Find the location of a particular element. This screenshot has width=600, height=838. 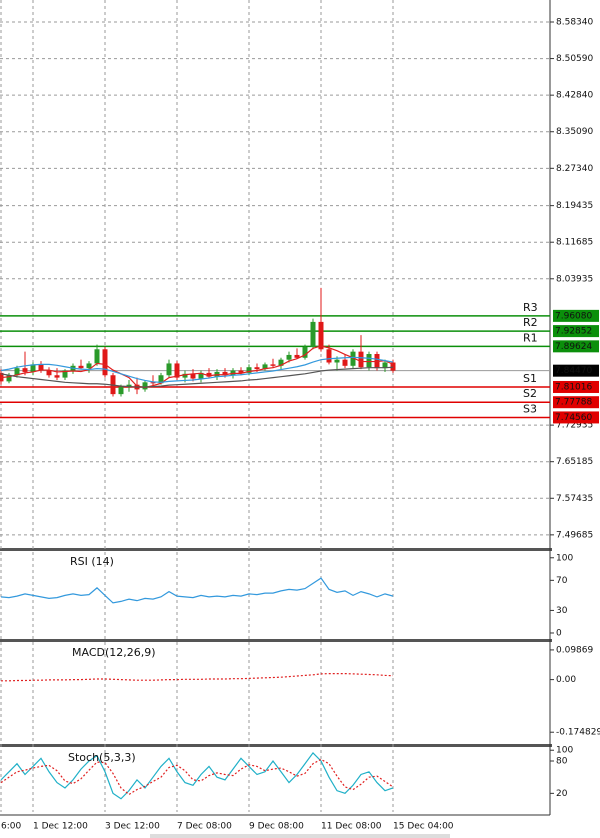

x-tick-label: 1 Dec 12:00 is located at coordinates (60, 827).